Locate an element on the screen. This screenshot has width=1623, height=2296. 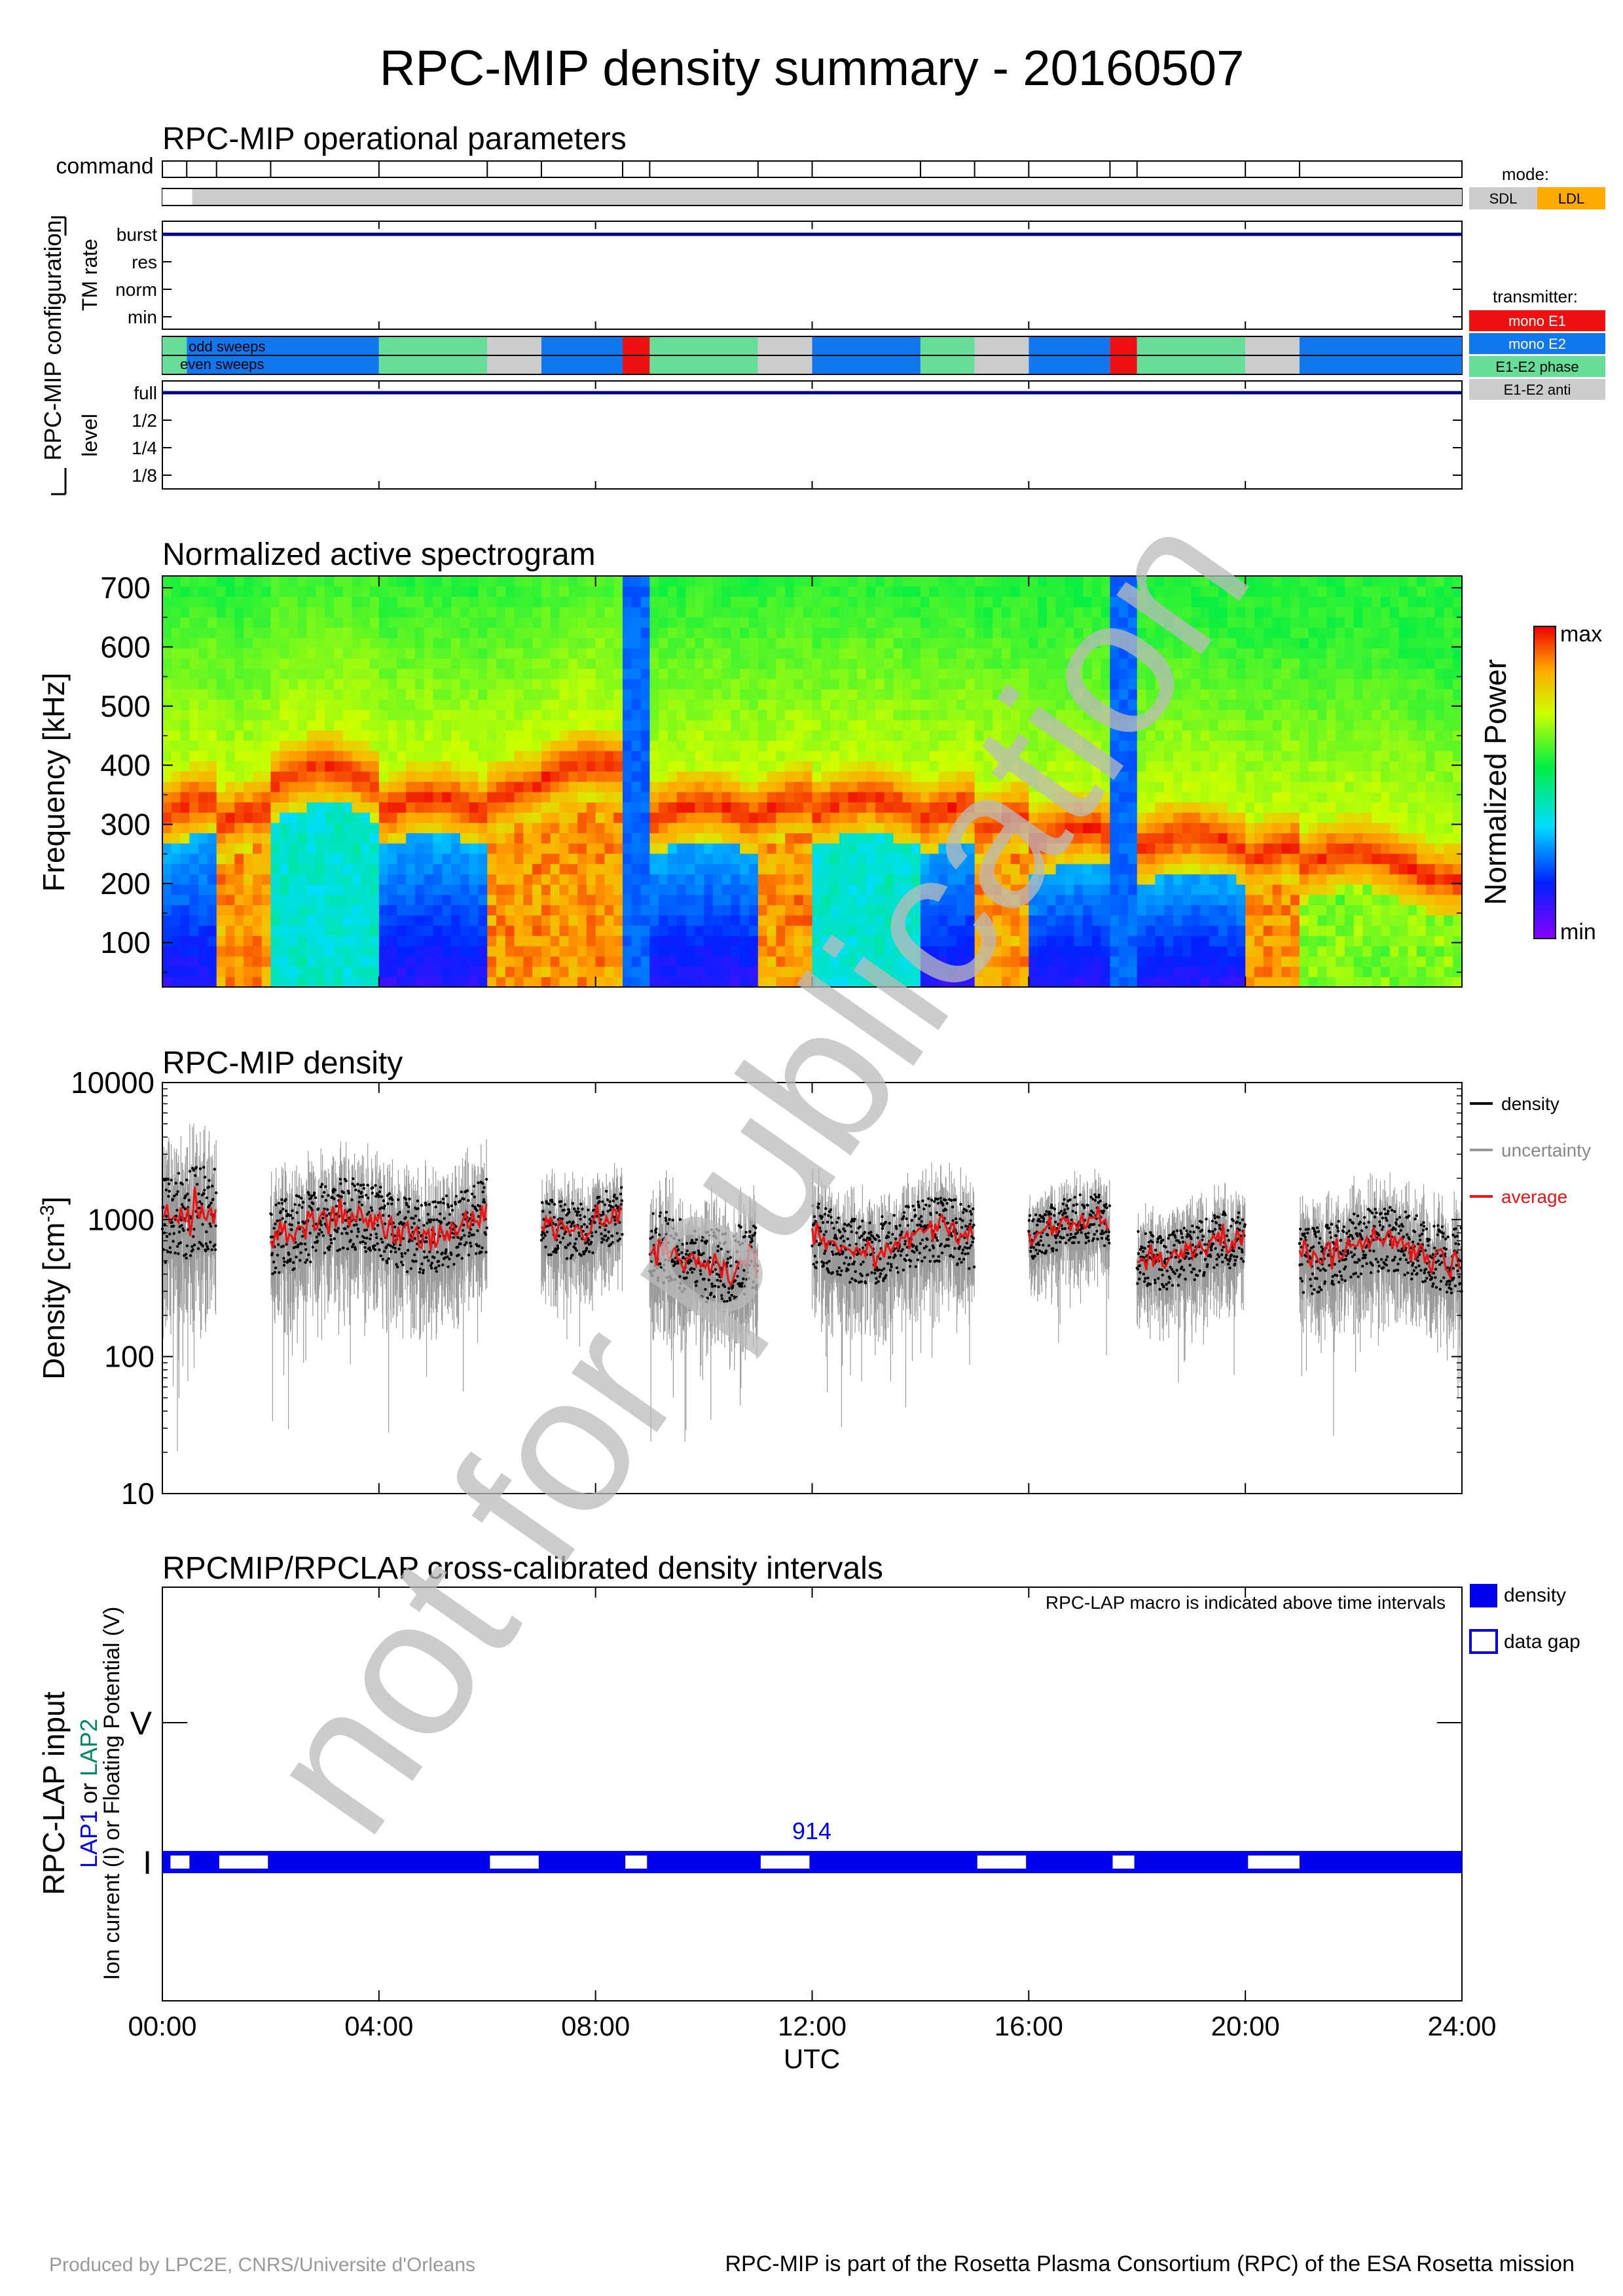
mode-legend-sdl: SDL is located at coordinates (1503, 198).